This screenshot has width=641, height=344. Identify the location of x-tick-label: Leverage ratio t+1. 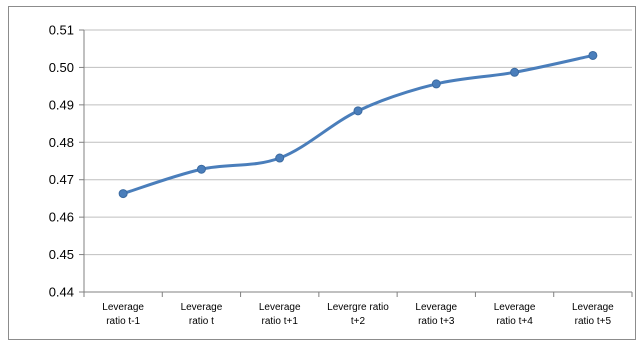
(280, 314).